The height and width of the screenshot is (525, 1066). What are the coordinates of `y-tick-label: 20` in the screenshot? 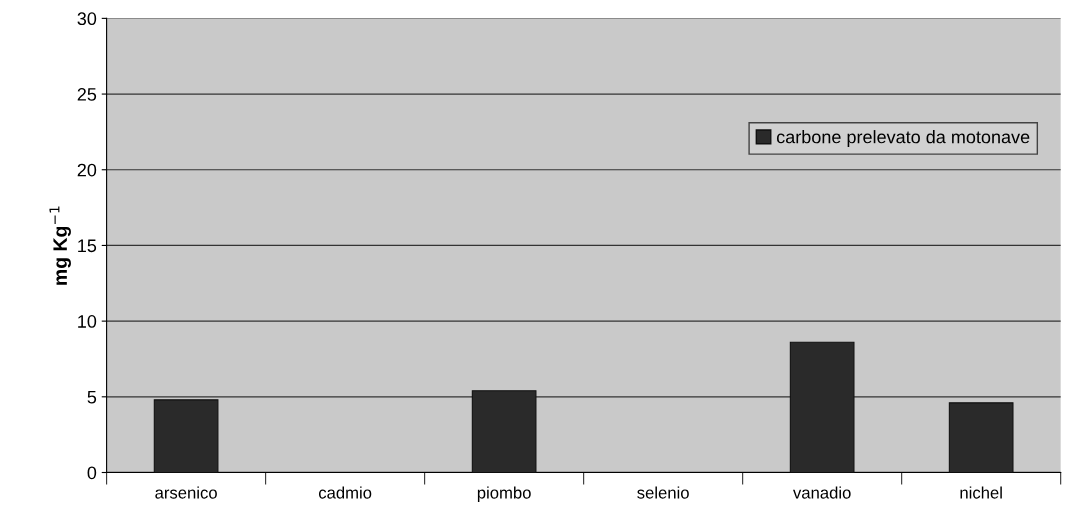 It's located at (87, 170).